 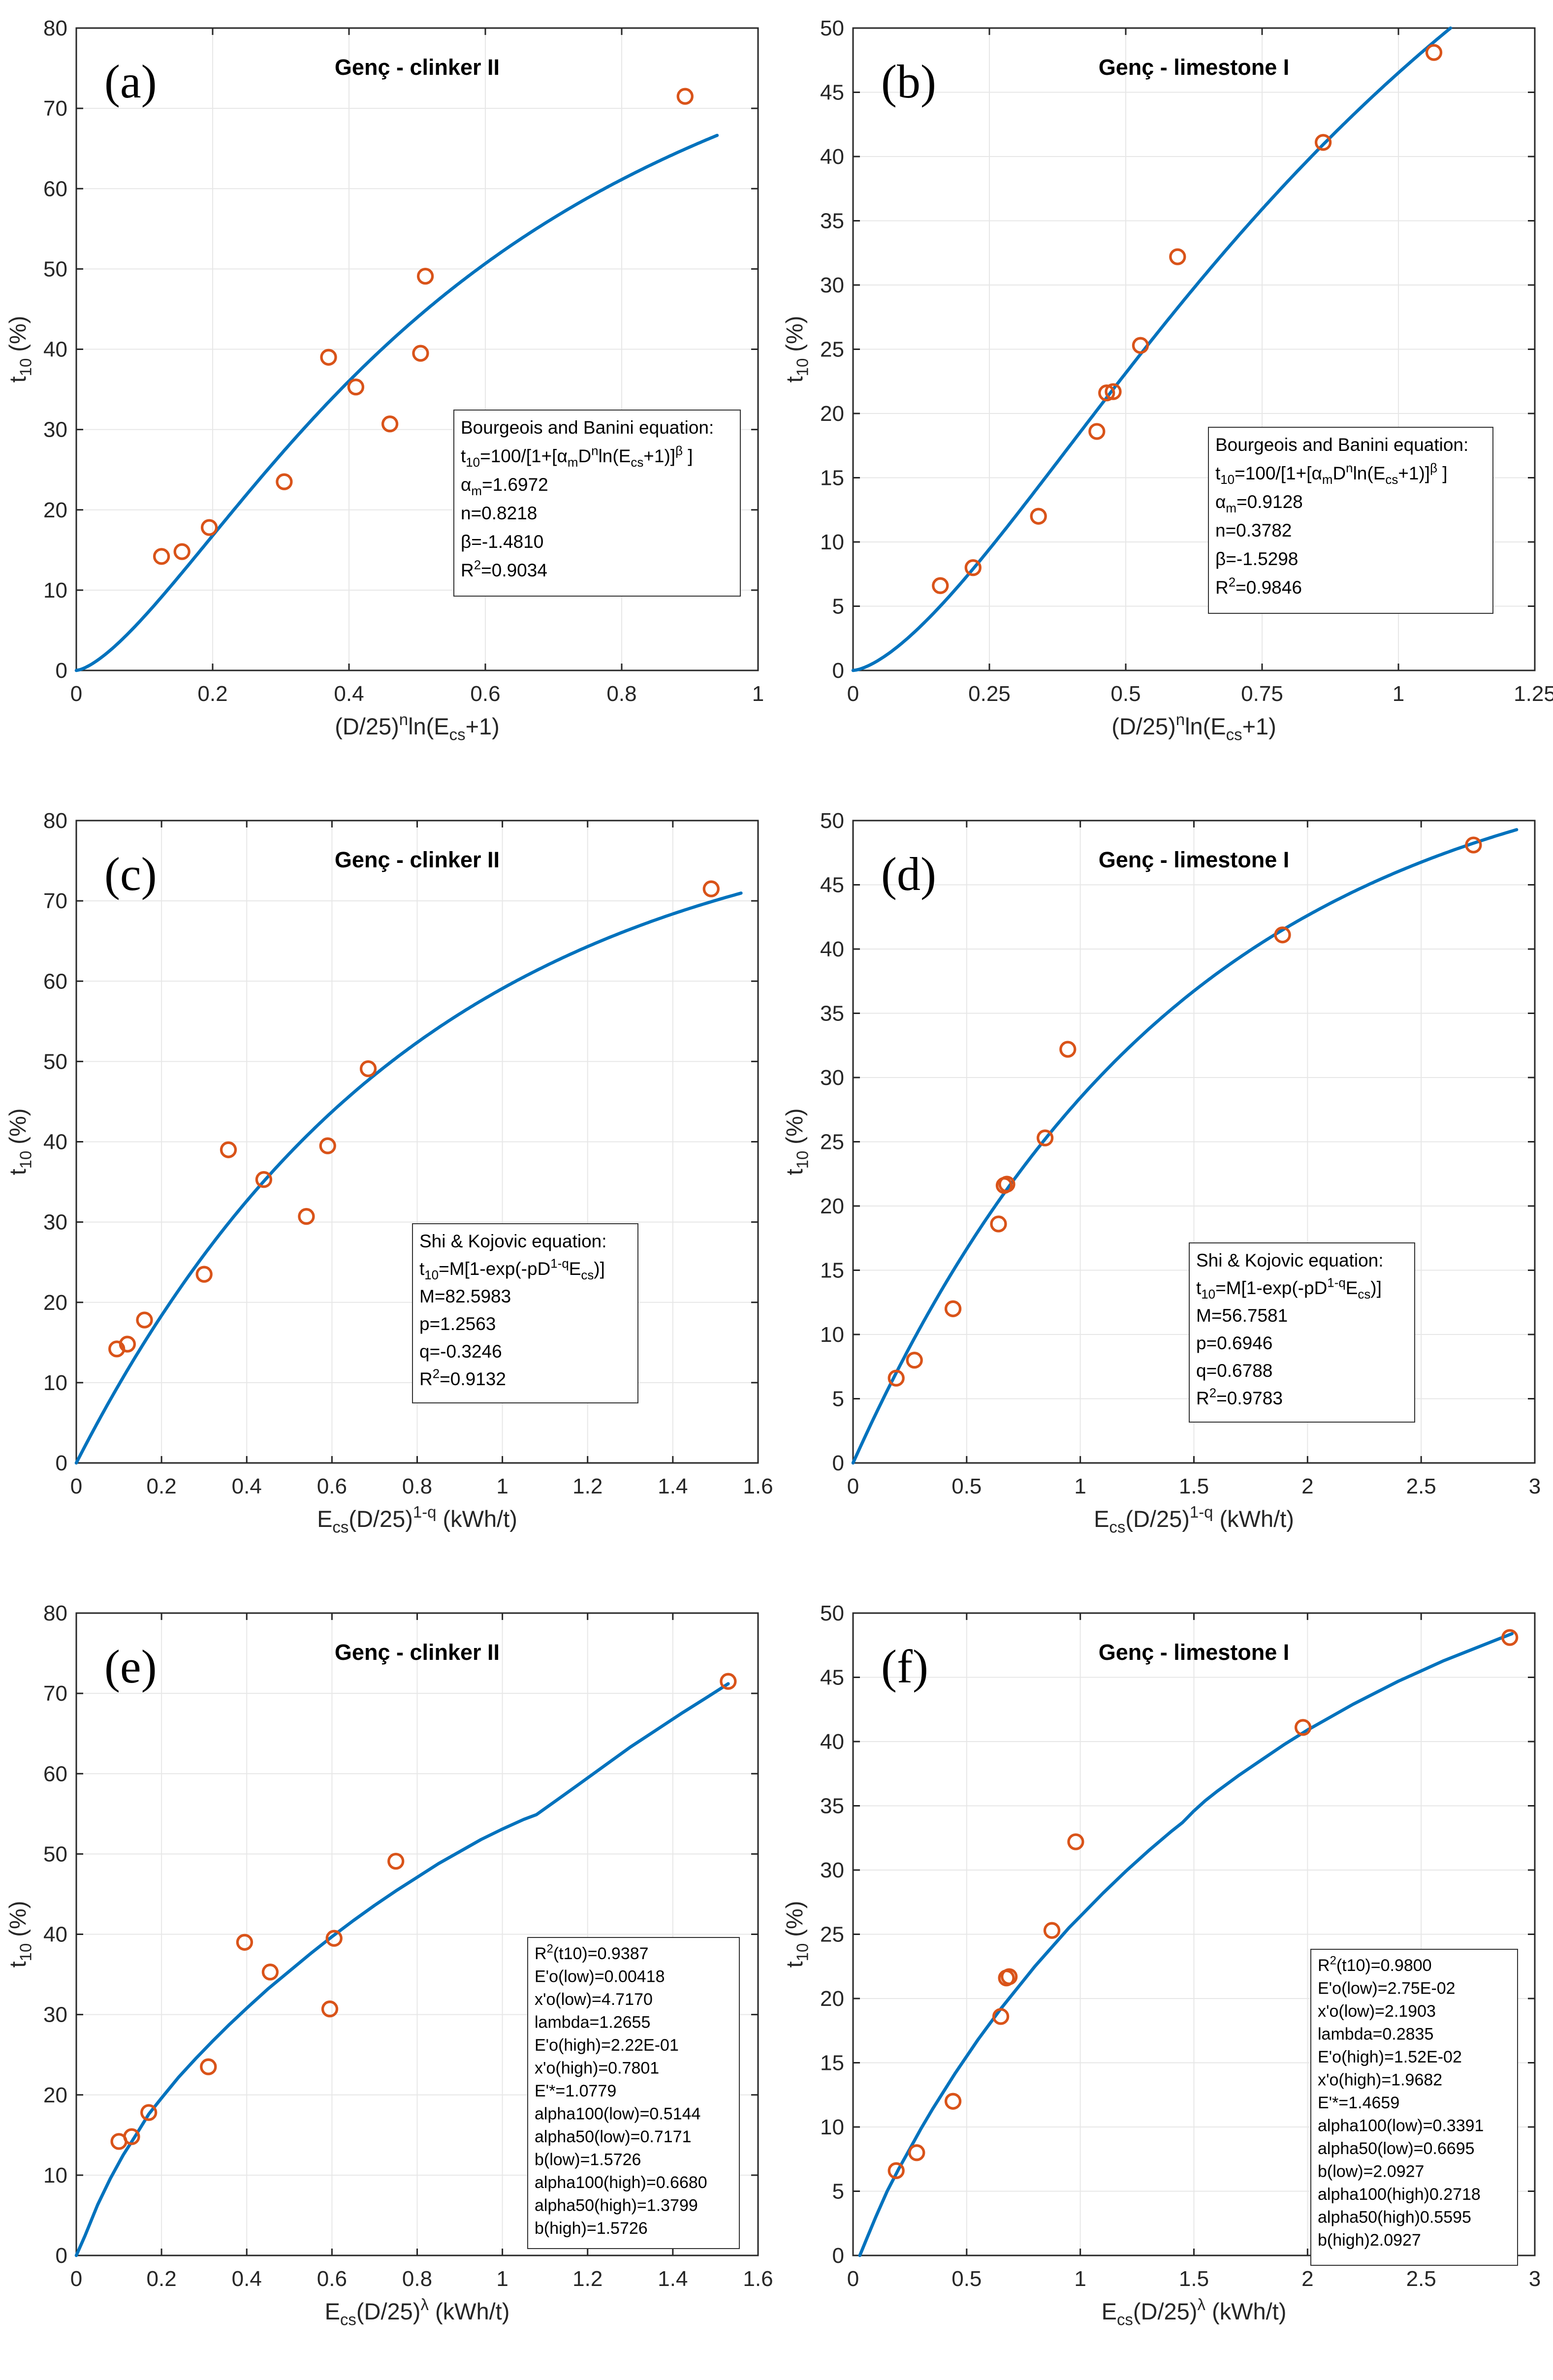 I want to click on annotation-line: M=56.7581, so click(x=1242, y=1315).